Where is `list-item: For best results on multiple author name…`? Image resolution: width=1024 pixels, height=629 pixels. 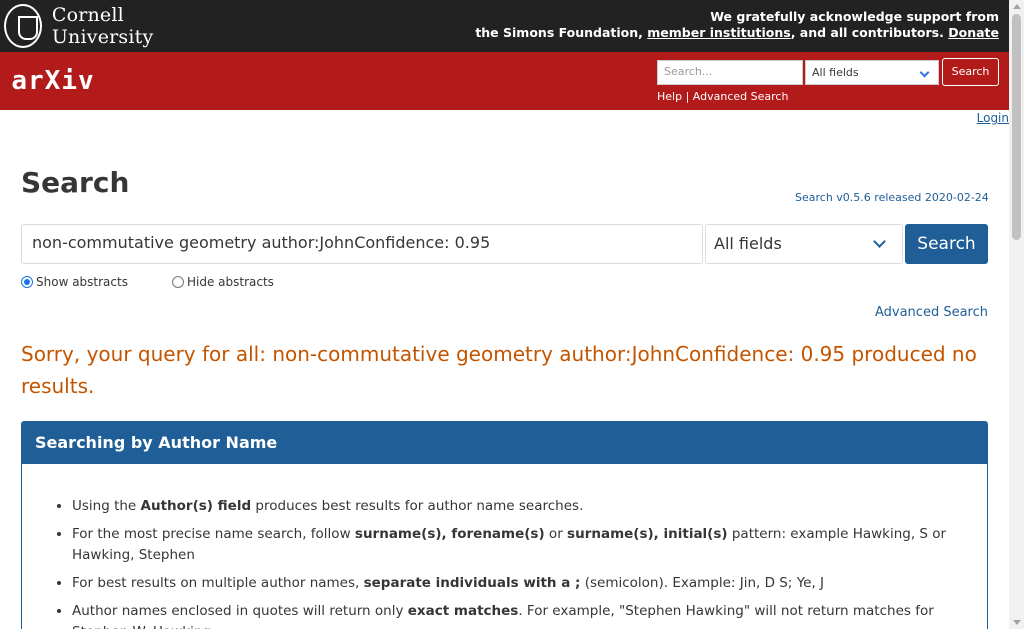
list-item: For best results on multiple author name… is located at coordinates (522, 583).